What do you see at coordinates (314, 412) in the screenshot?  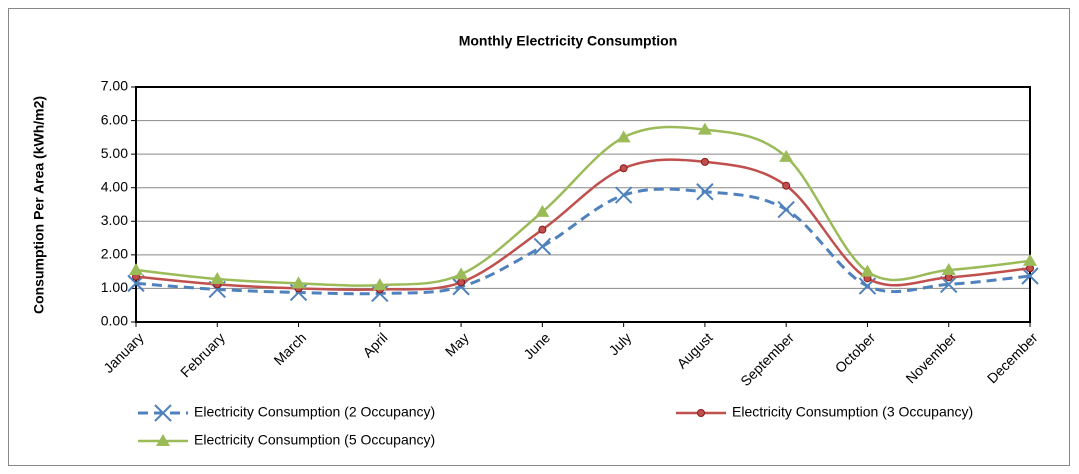 I see `legend-label: Electricity Consumption (2 Occupancy)` at bounding box center [314, 412].